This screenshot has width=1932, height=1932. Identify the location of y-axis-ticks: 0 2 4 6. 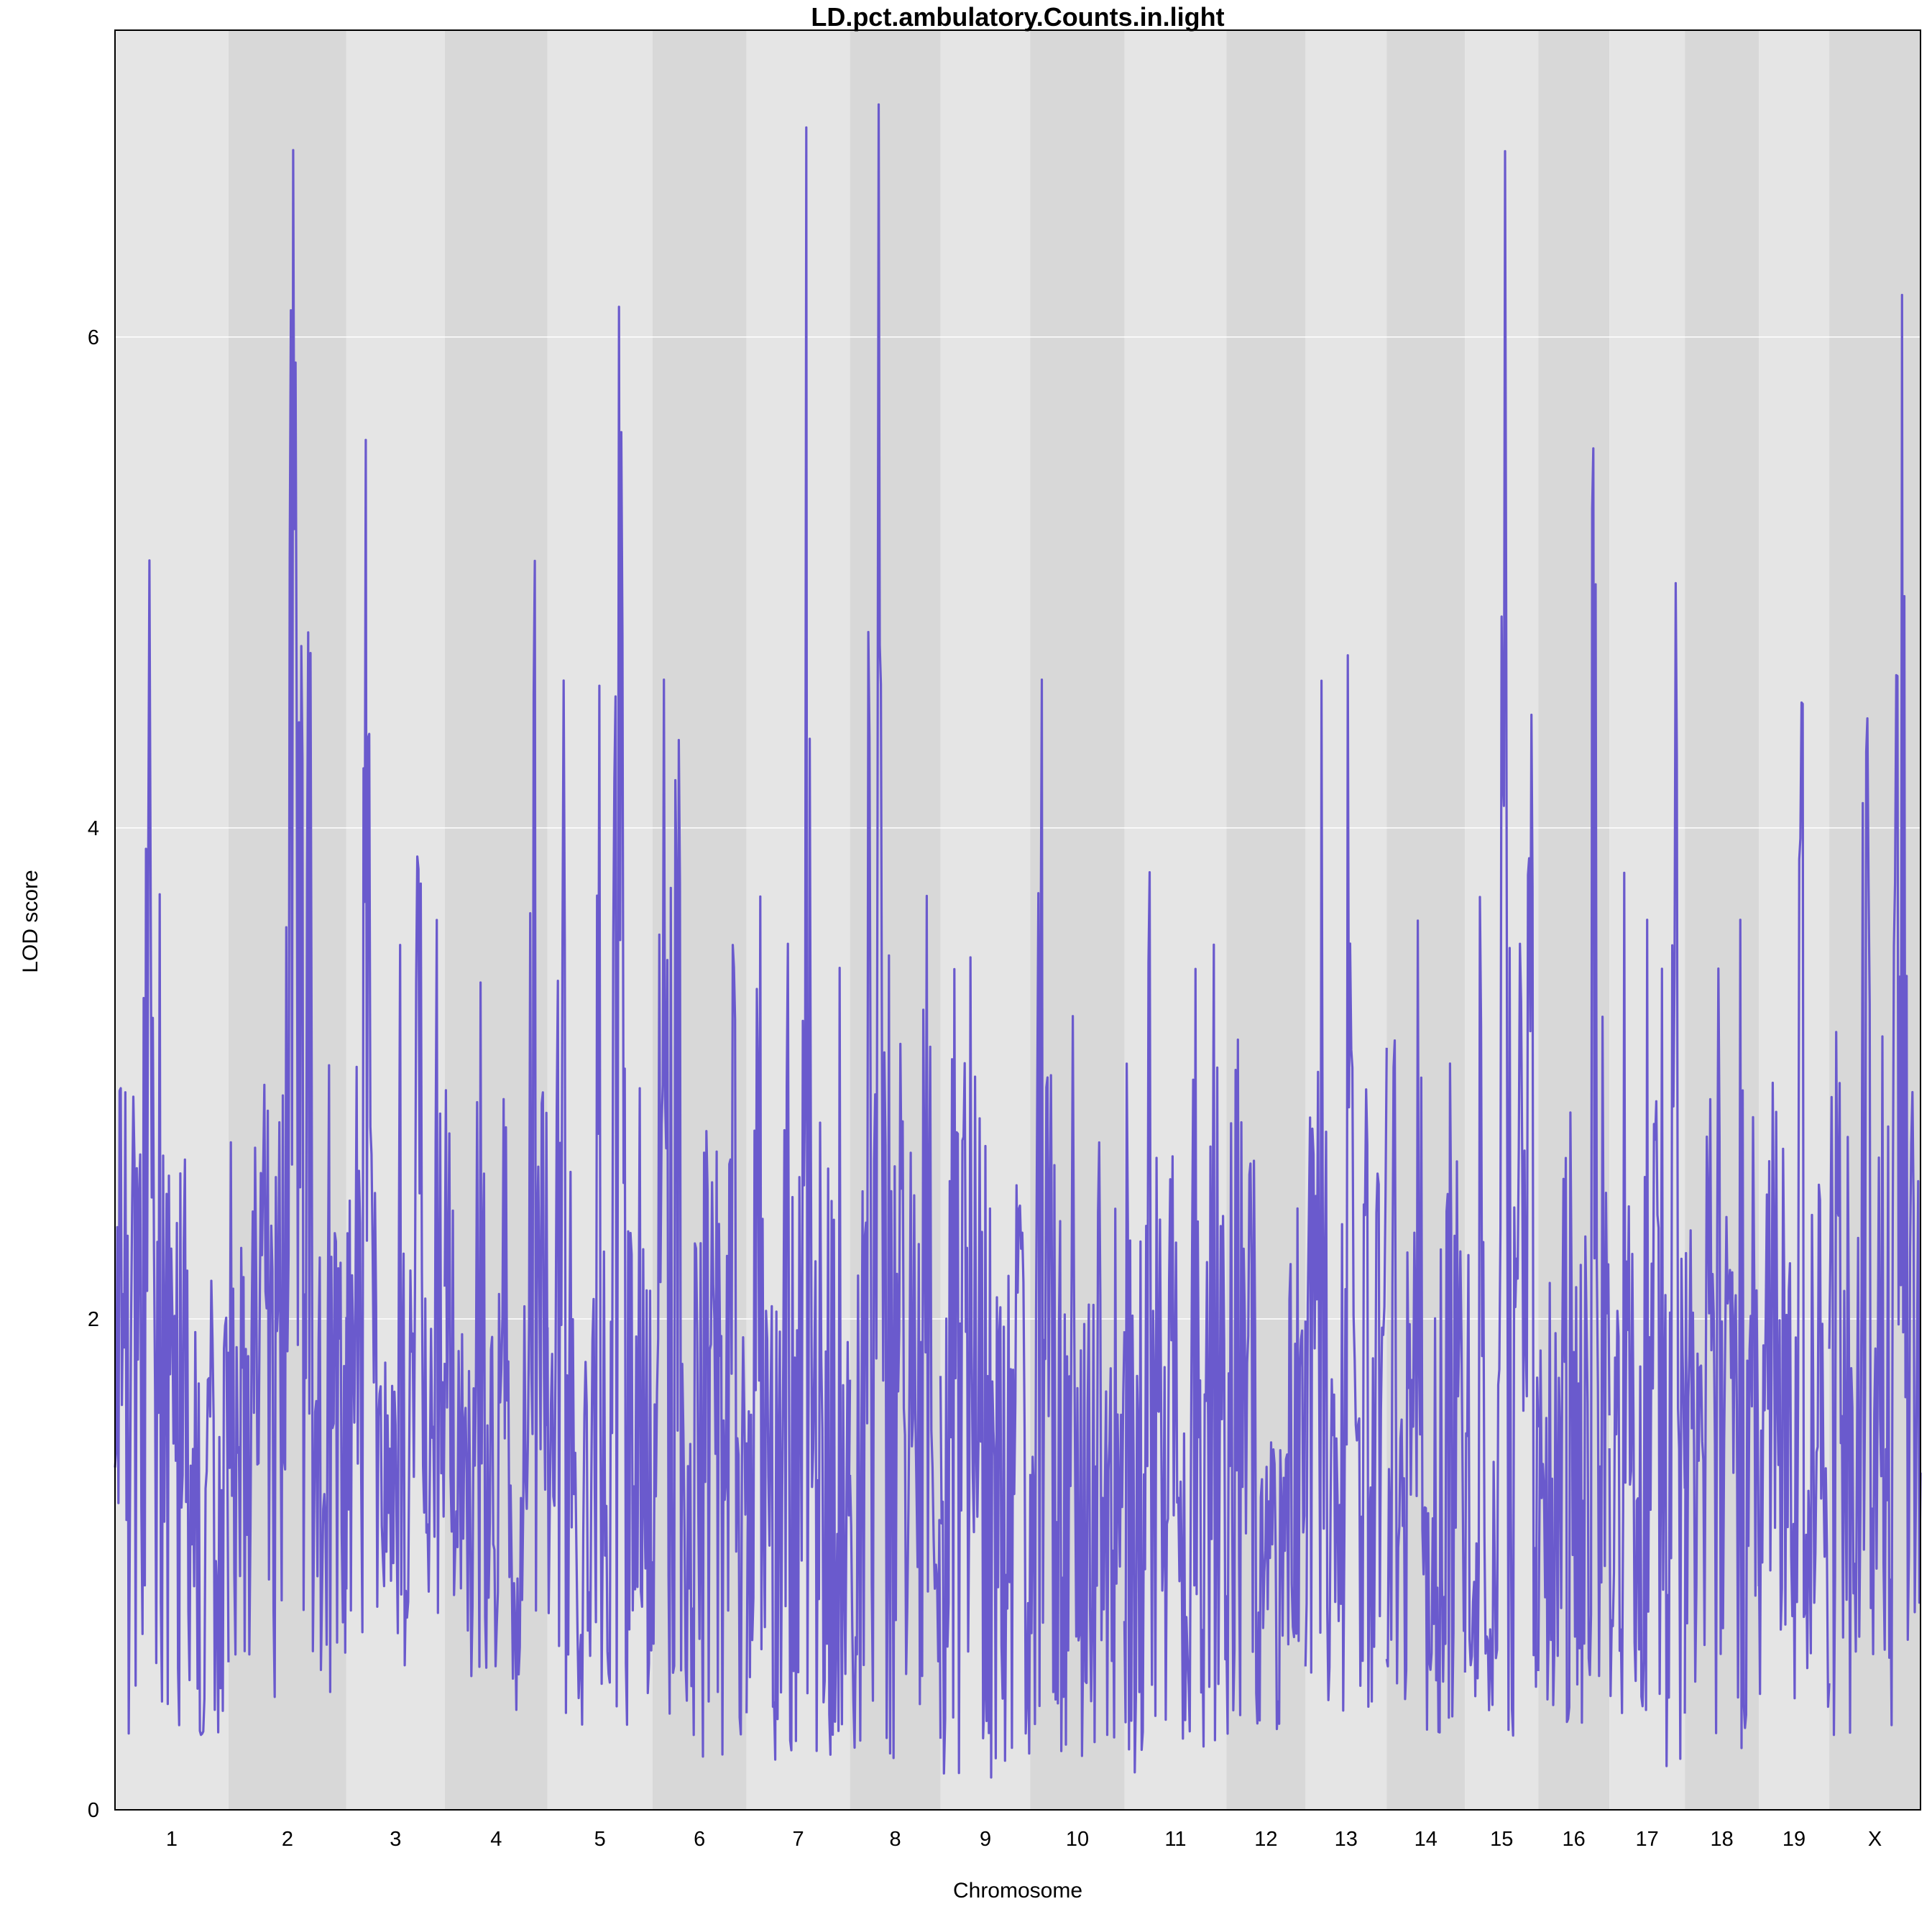
(93, 1074).